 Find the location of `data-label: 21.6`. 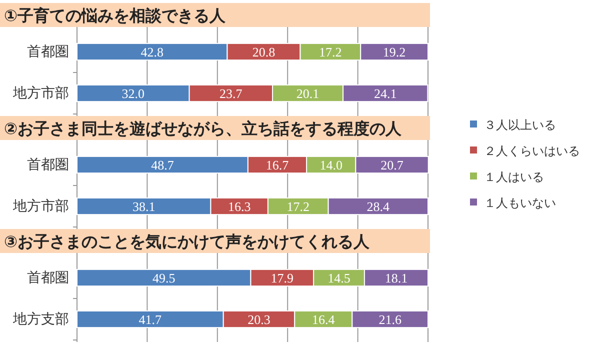

data-label: 21.6 is located at coordinates (390, 319).